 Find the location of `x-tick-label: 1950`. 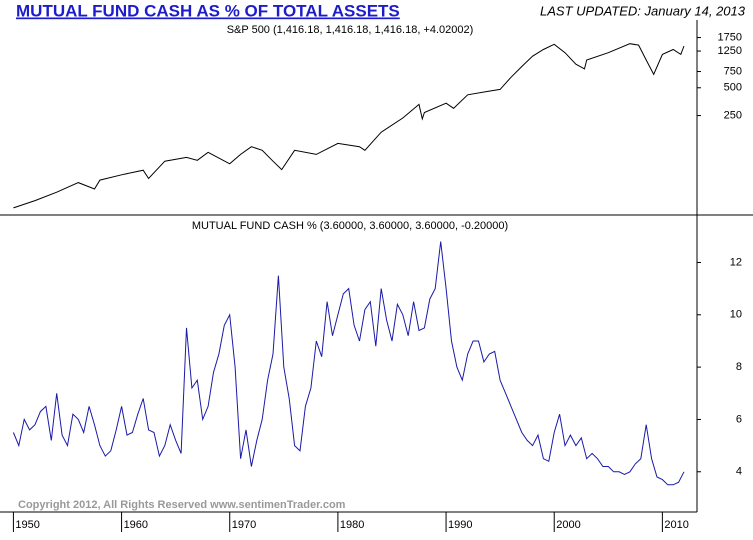

x-tick-label: 1950 is located at coordinates (27, 525).